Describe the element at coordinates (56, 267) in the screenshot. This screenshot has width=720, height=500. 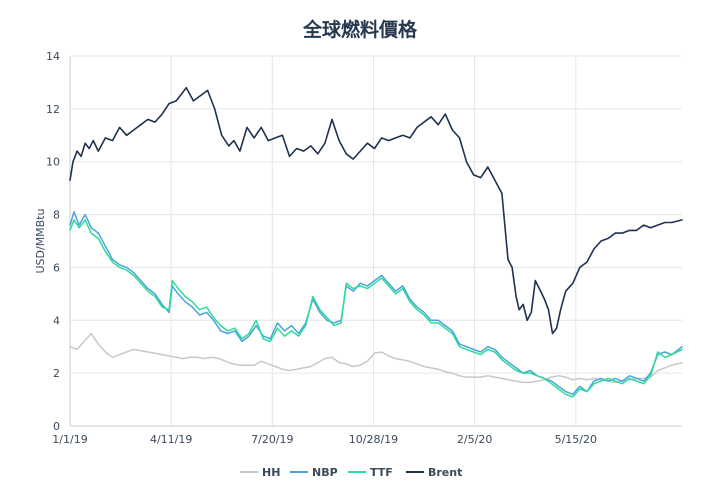
I see `y-tick-label: 6` at that location.